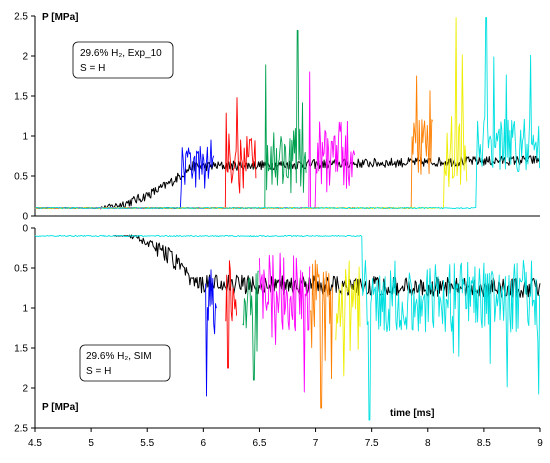 Image resolution: width=550 pixels, height=463 pixels. Describe the element at coordinates (259, 443) in the screenshot. I see `x-tick-label: 6.5` at that location.